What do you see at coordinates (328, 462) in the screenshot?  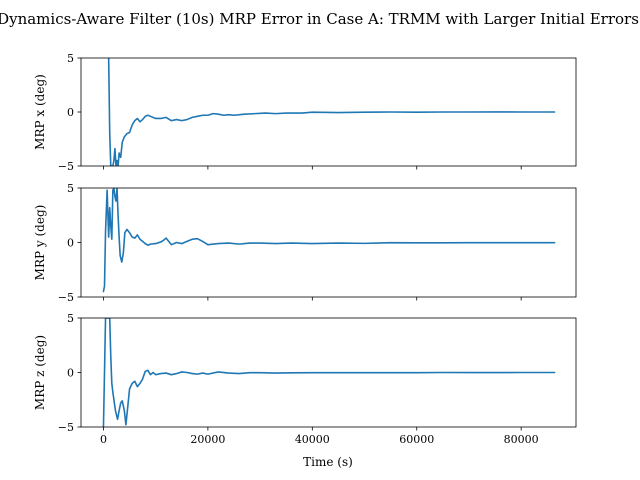 I see `x-axis-label: Time (s)` at bounding box center [328, 462].